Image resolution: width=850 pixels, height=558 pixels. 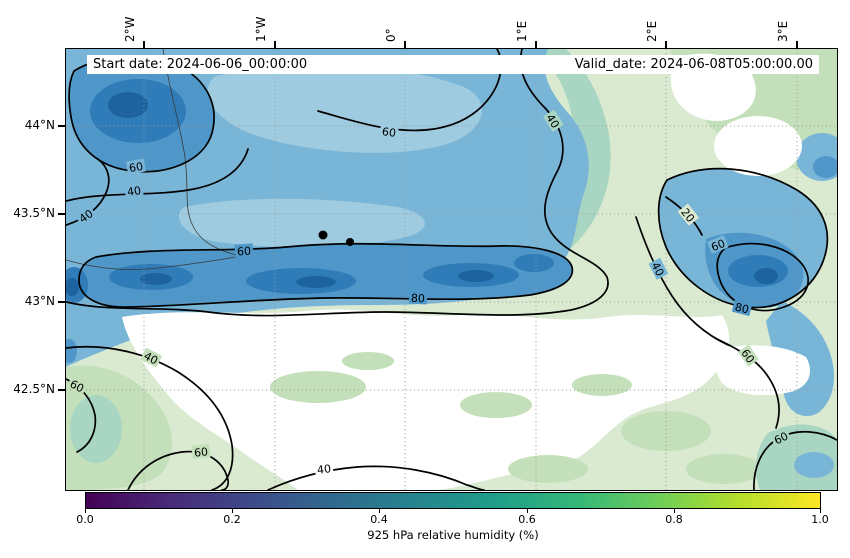 What do you see at coordinates (130, 29) in the screenshot?
I see `x-tick-label: 2°W` at bounding box center [130, 29].